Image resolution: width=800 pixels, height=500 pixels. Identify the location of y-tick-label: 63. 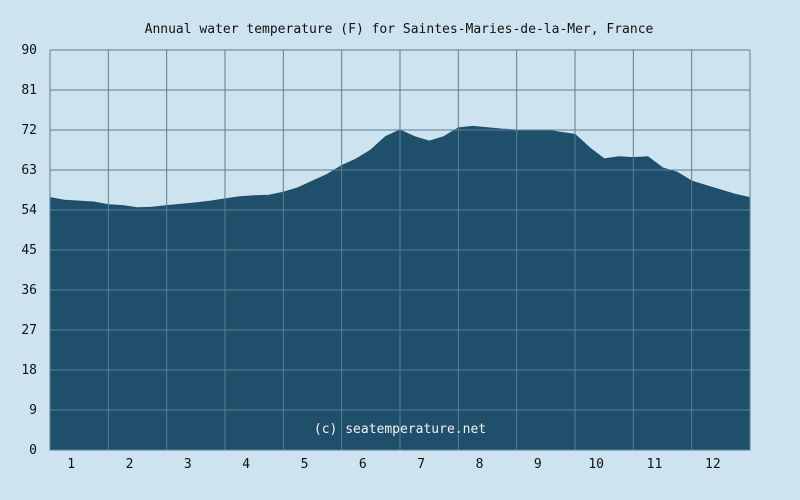
(29, 170).